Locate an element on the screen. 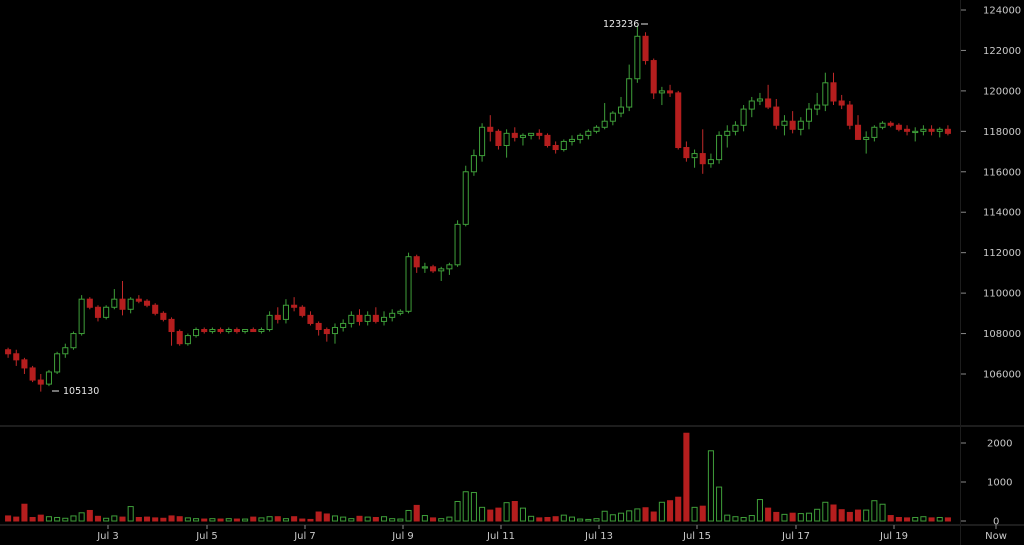 The image size is (1024, 545). volume-tick-label: 1000 is located at coordinates (999, 483).